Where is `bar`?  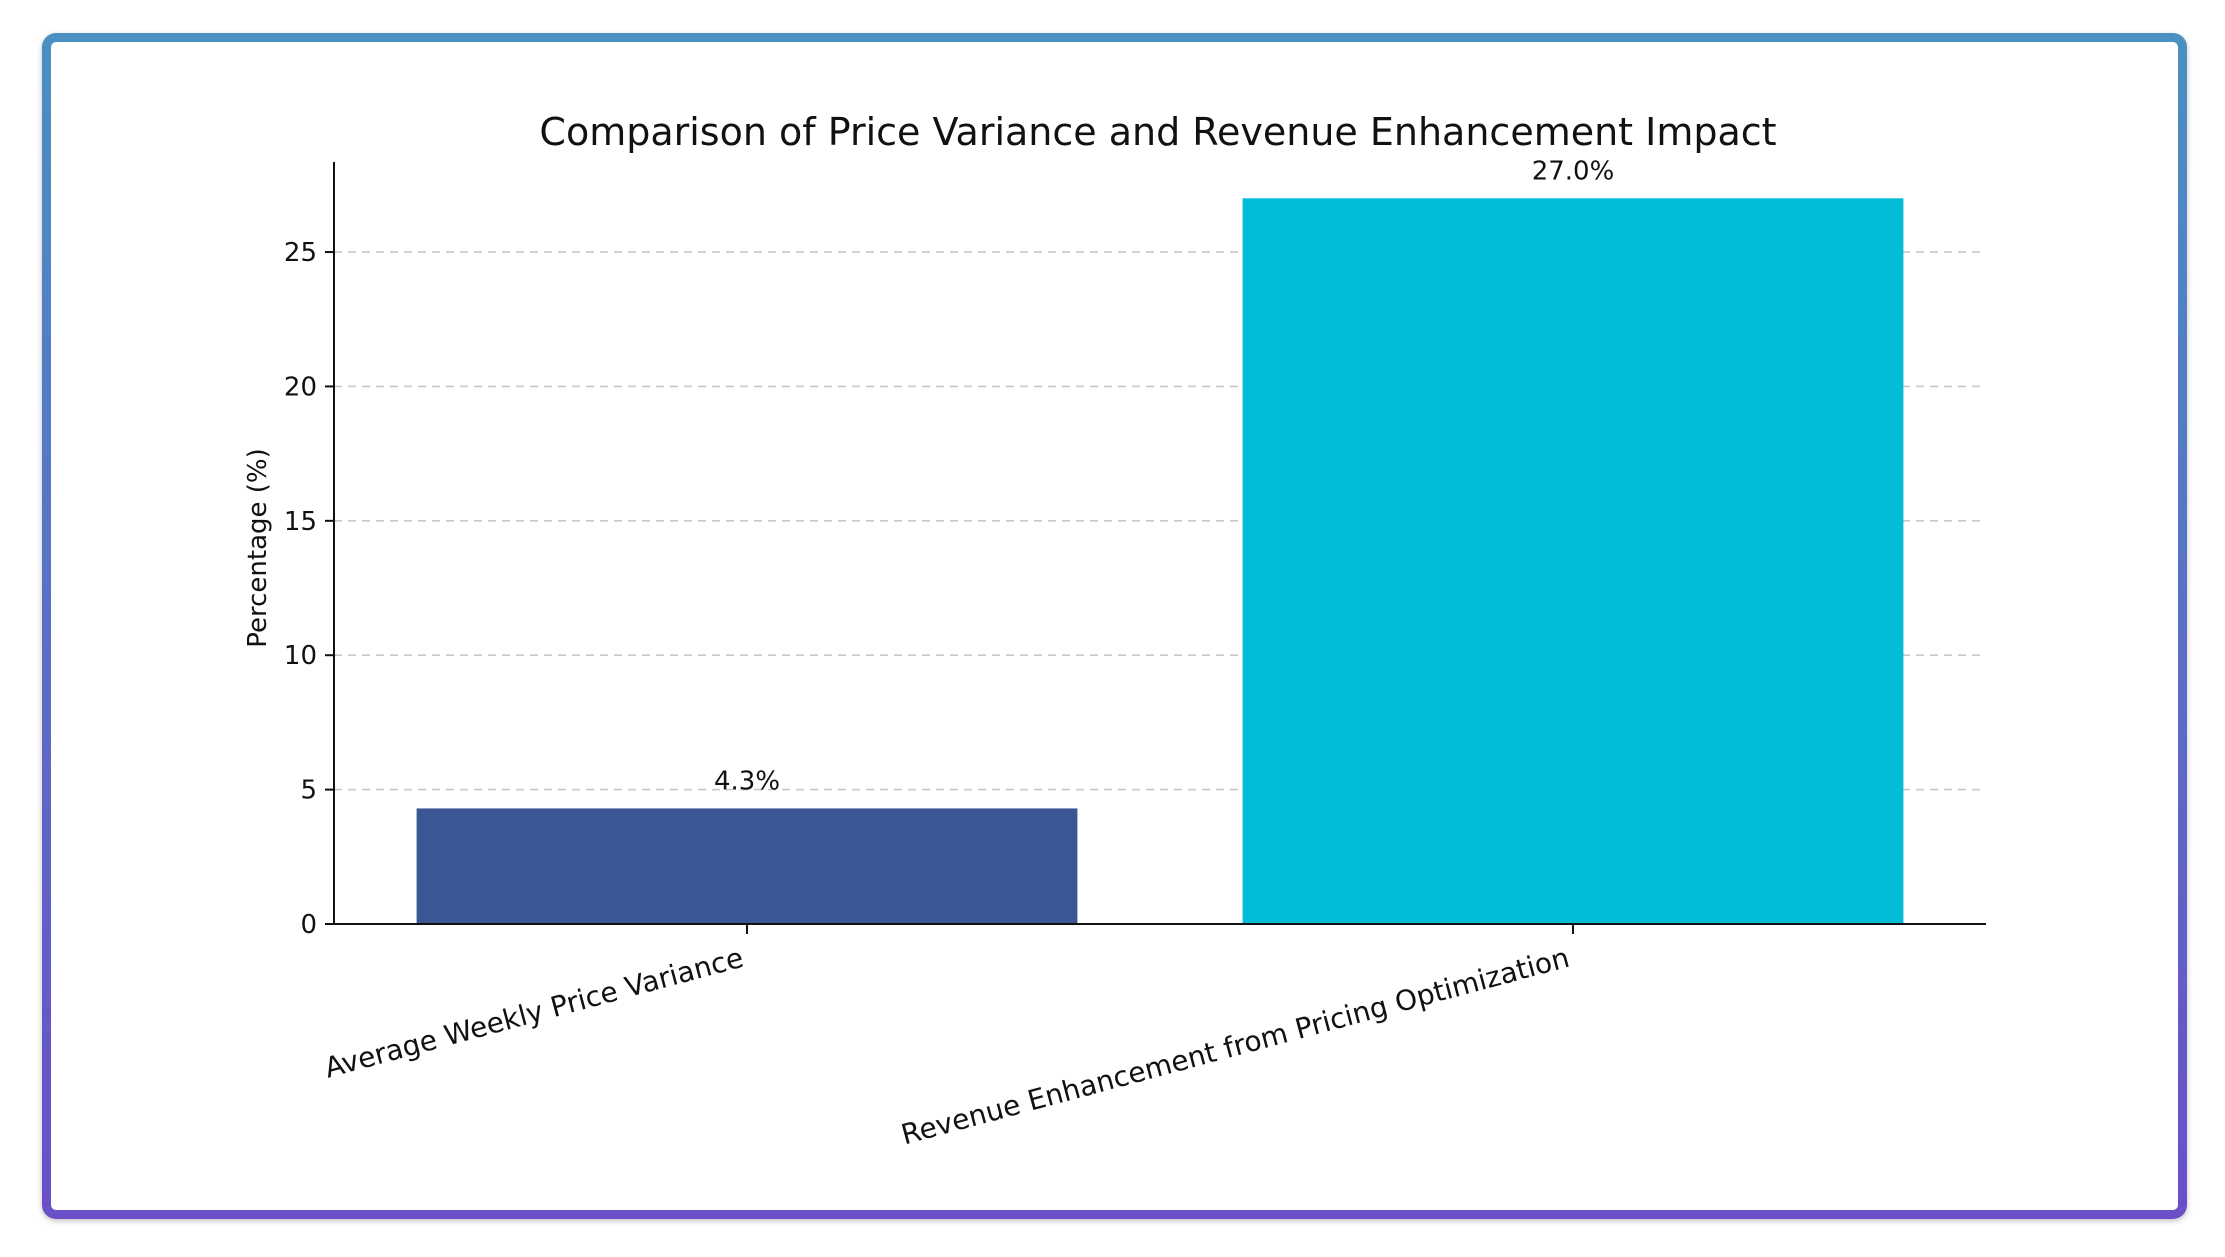 bar is located at coordinates (747, 866).